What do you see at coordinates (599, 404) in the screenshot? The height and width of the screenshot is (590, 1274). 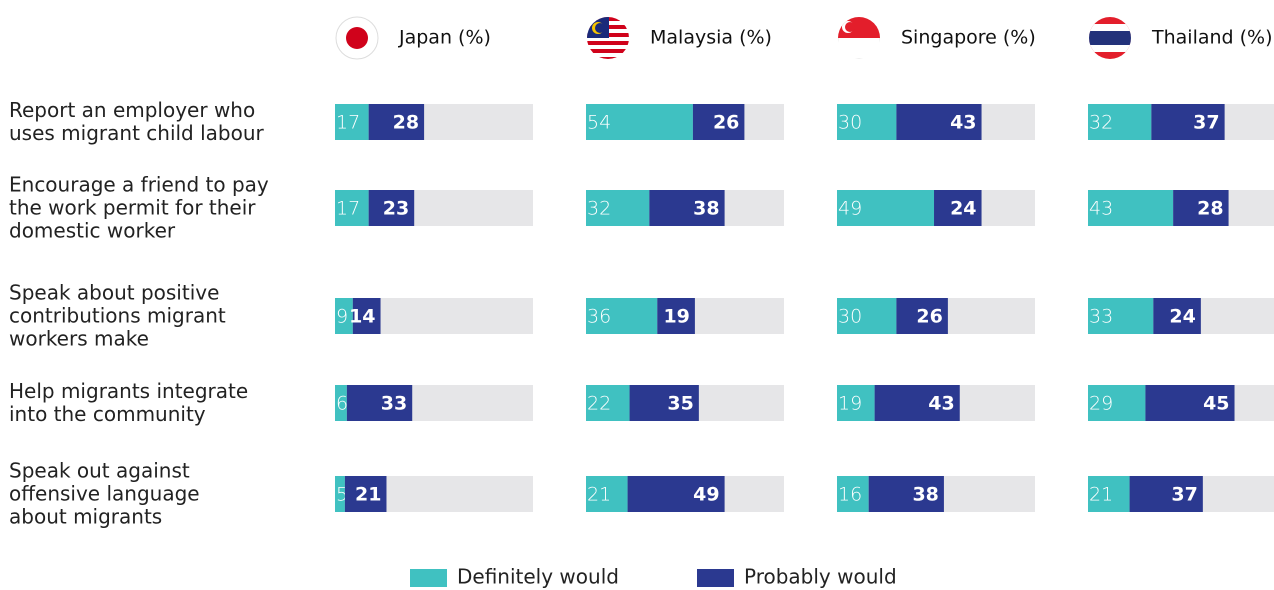 I see `value-label: 22` at bounding box center [599, 404].